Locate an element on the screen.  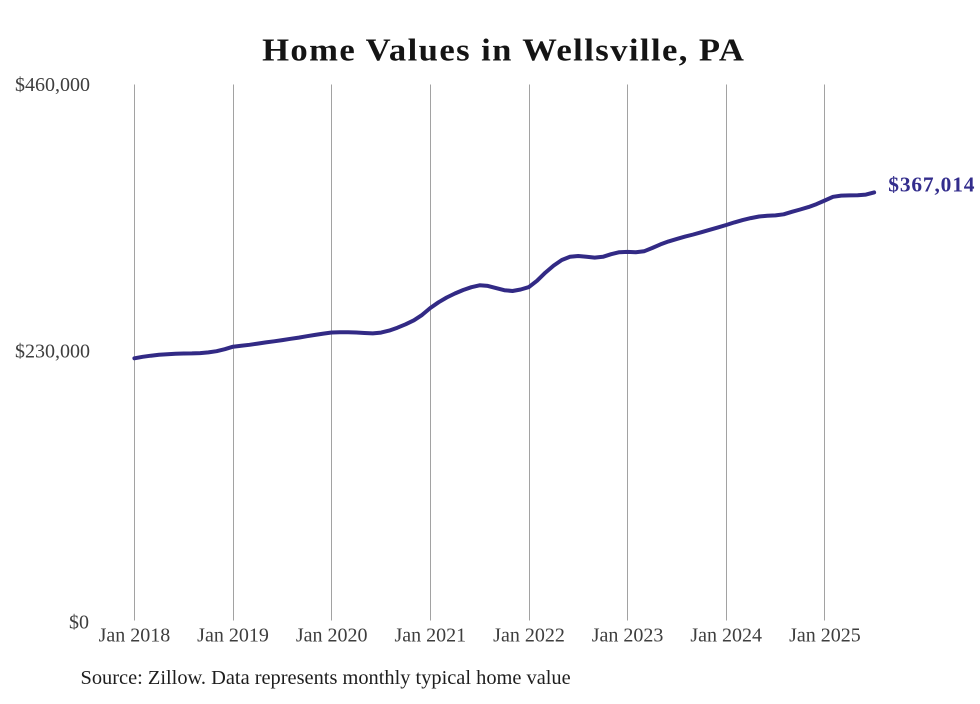
svg-text: Jan 2021 is located at coordinates (430, 636).